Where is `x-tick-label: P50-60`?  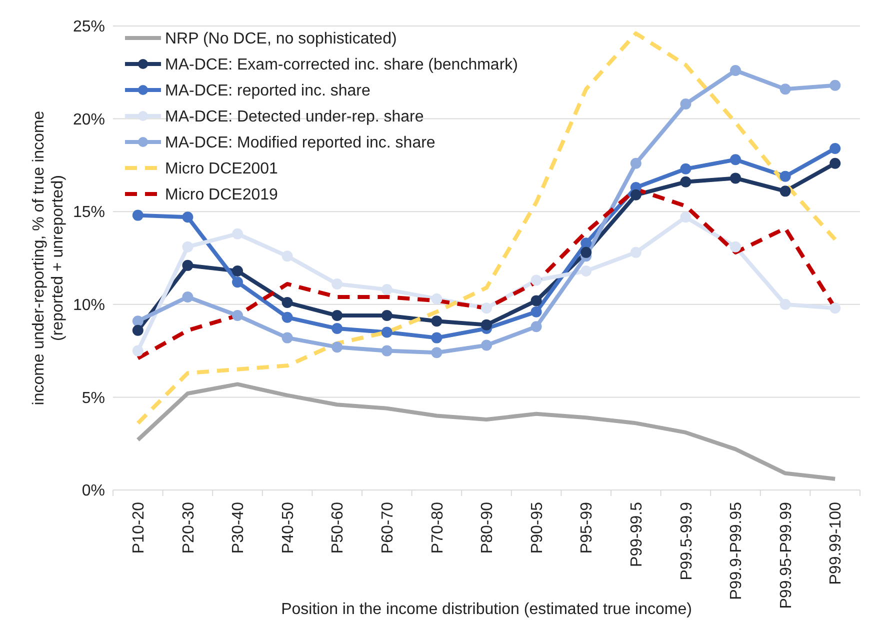
x-tick-label: P50-60 is located at coordinates (338, 528).